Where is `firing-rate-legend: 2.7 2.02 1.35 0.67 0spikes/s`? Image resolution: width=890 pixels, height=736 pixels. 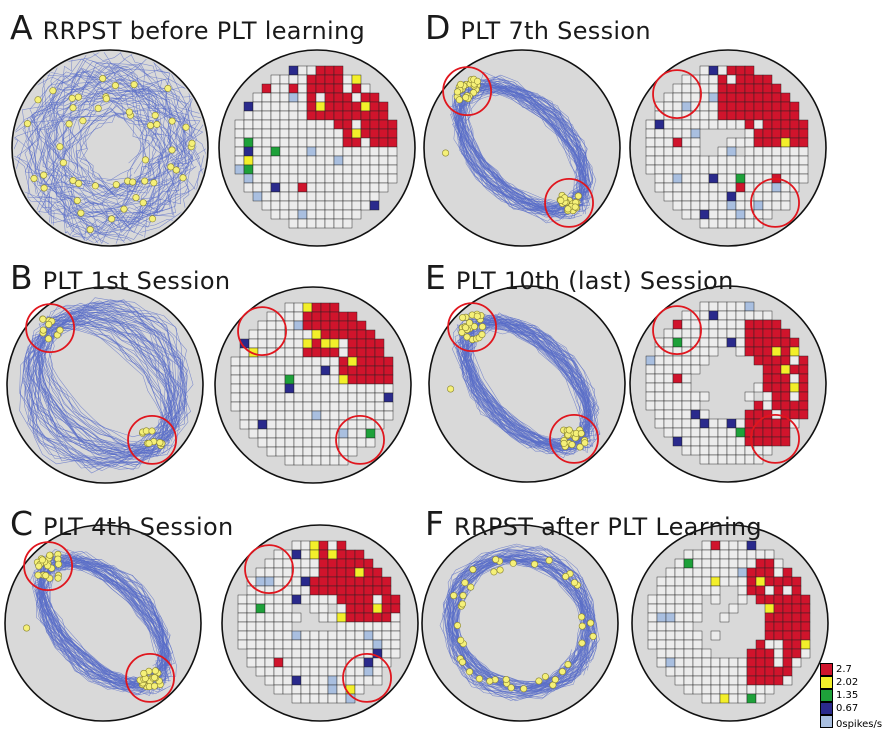
firing-rate-legend: 2.7 2.02 1.35 0.67 0spikes/s is located at coordinates (855, 699).